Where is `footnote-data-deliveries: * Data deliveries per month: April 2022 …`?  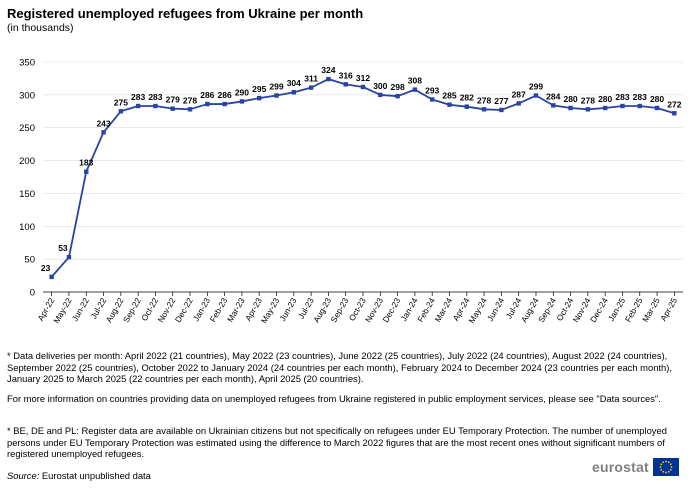
footnote-data-deliveries: * Data deliveries per month: April 2022 … is located at coordinates (339, 367).